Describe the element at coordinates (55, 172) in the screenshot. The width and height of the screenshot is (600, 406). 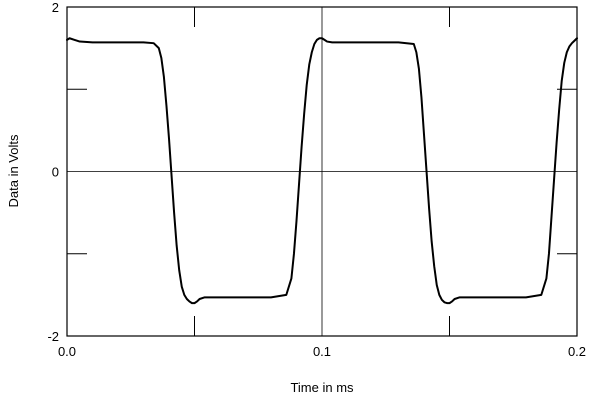
I see `y-tick-label: 0` at that location.